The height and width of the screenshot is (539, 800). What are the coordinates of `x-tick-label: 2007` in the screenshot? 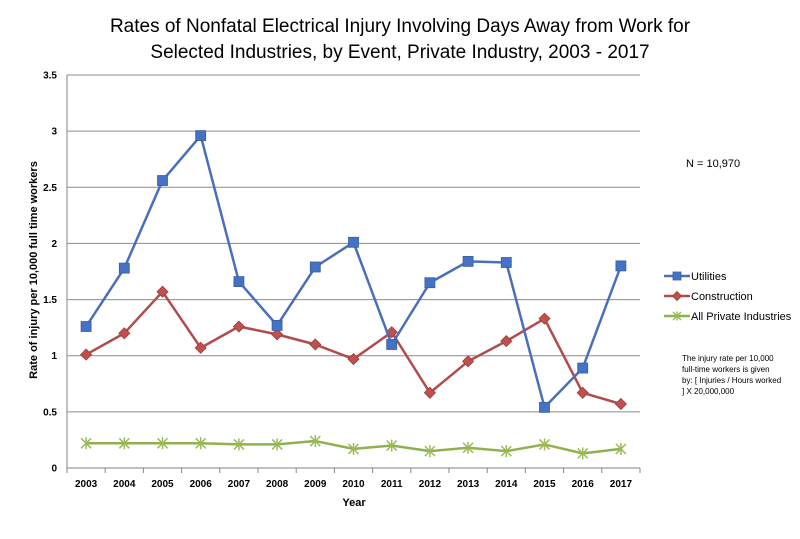 It's located at (239, 484).